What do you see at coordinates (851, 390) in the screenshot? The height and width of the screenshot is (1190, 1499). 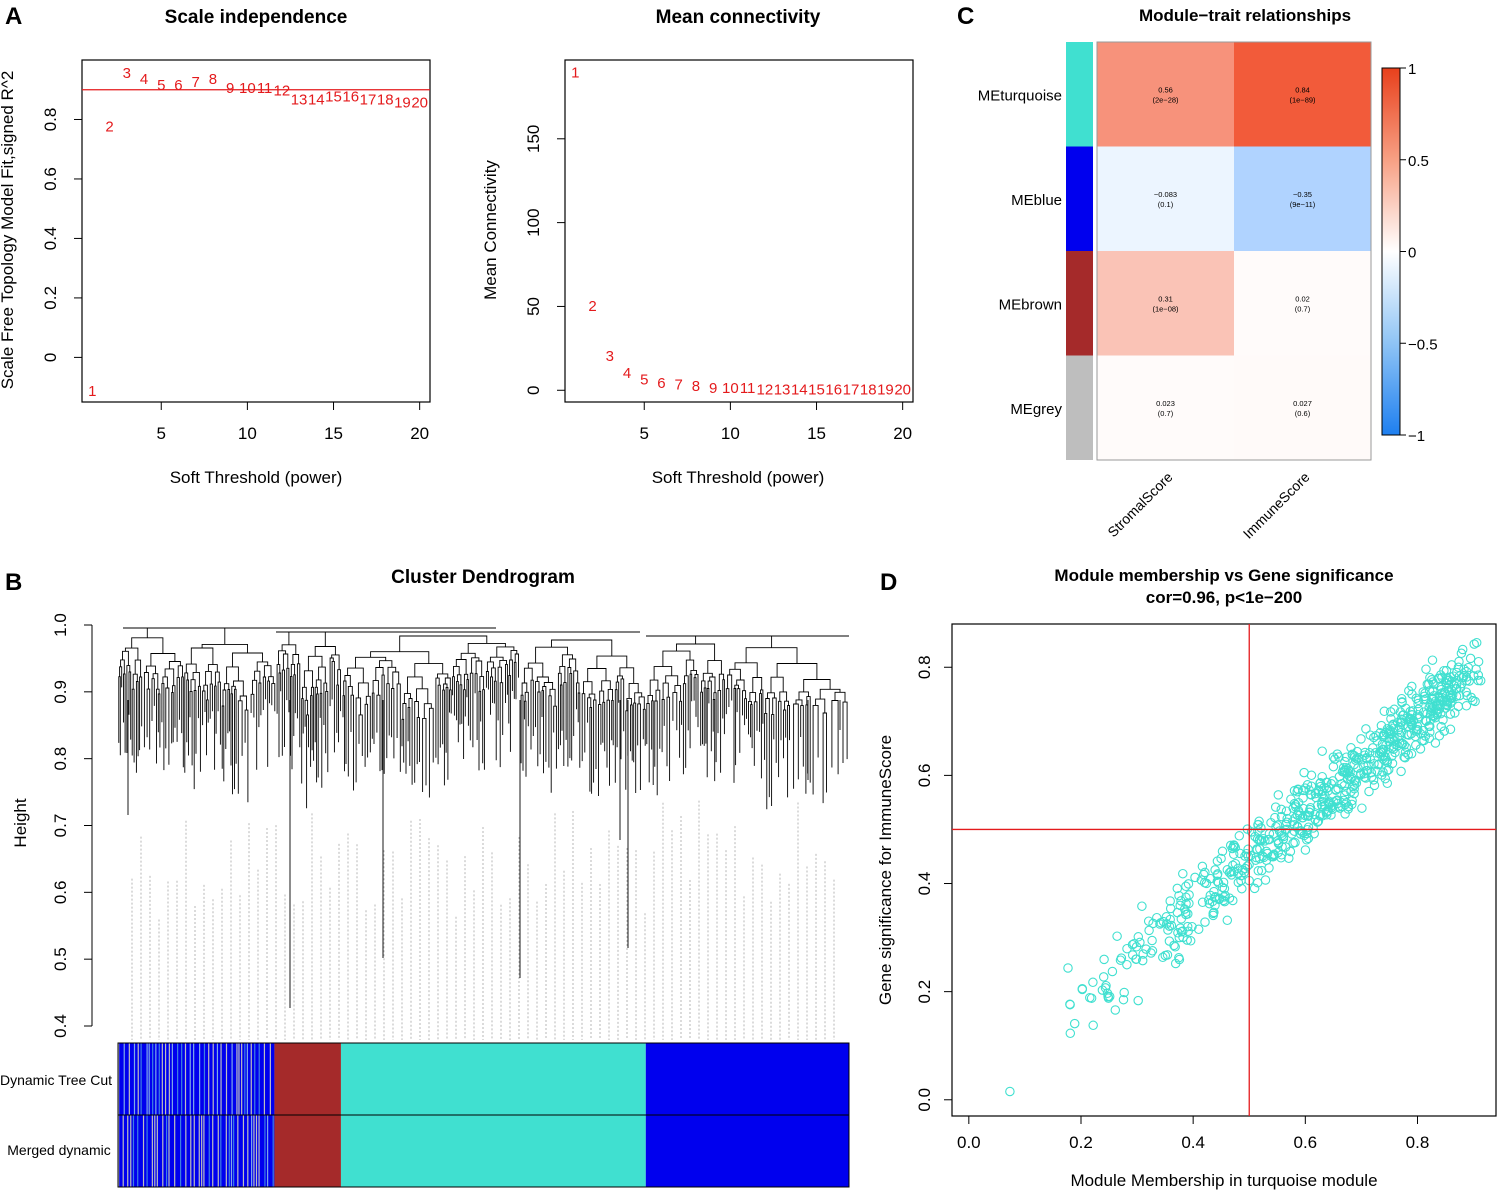 I see `mc-point: 17` at bounding box center [851, 390].